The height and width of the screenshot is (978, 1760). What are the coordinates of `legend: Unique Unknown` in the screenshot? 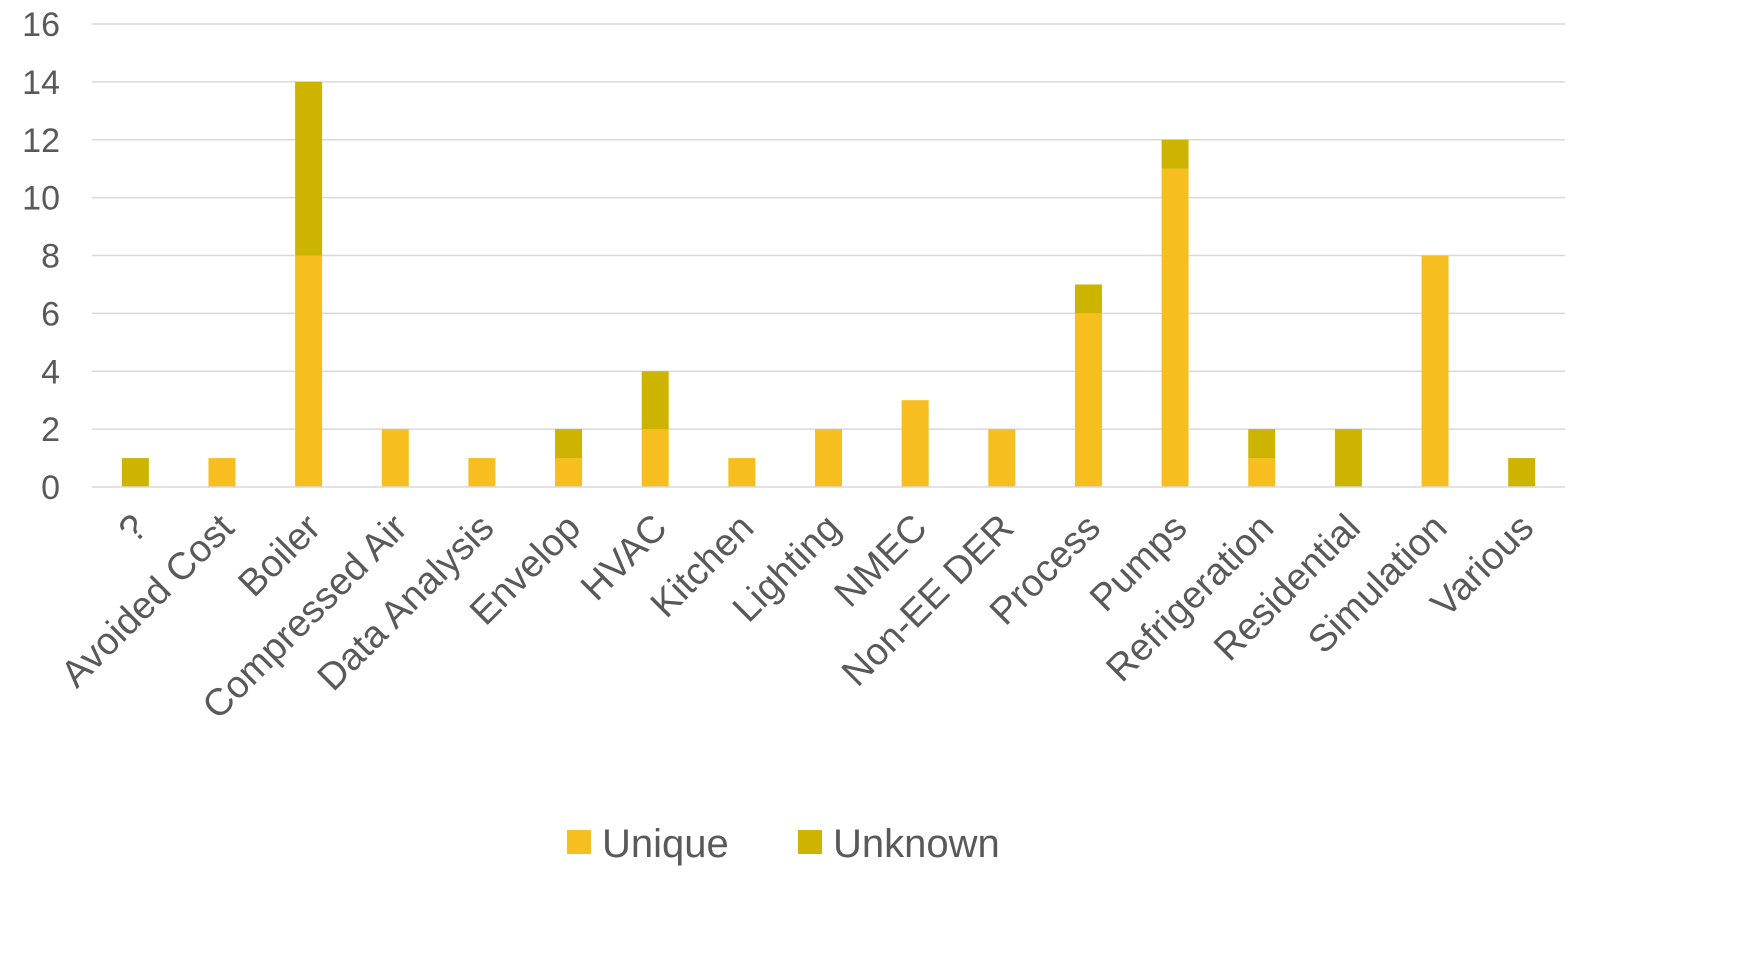 It's located at (783, 844).